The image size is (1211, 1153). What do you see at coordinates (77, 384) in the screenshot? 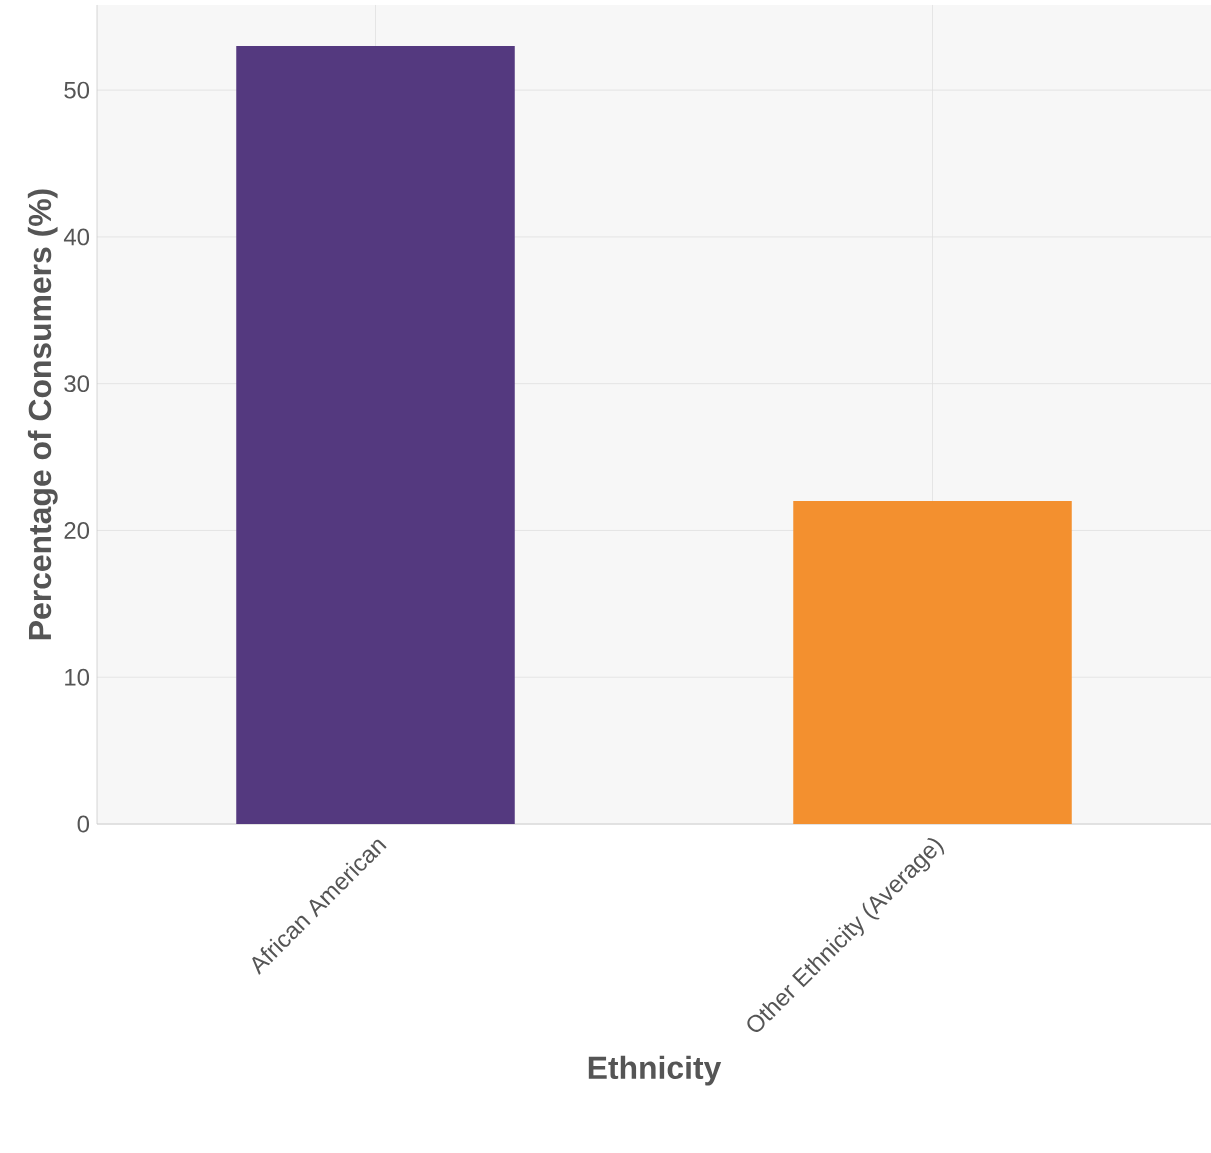
I see `y-tick-label: 30` at bounding box center [77, 384].